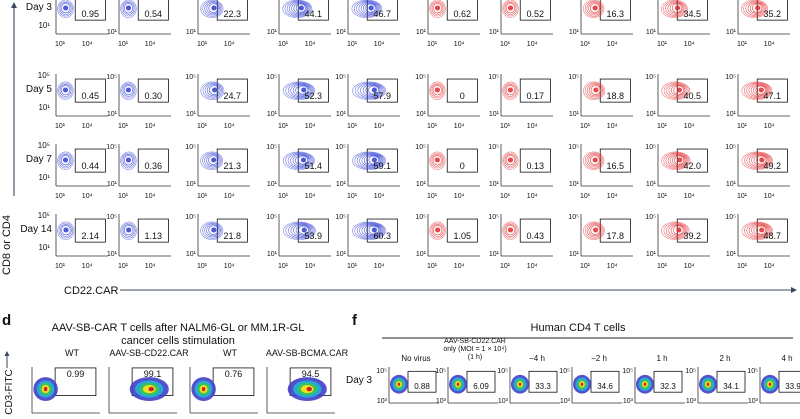  I want to click on panel-f-plot-0-tick-y-high: 10⁵, so click(381, 371).